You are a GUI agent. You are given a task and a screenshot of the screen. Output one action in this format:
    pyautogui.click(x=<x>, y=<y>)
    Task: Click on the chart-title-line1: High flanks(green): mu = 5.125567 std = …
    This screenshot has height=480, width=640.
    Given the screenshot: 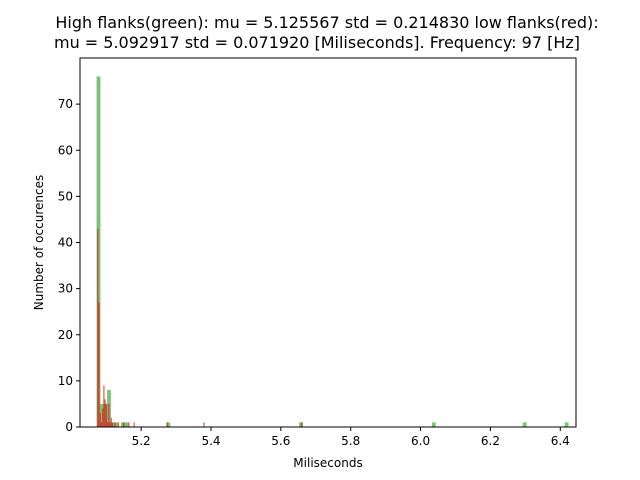 What is the action you would take?
    pyautogui.click(x=326, y=22)
    